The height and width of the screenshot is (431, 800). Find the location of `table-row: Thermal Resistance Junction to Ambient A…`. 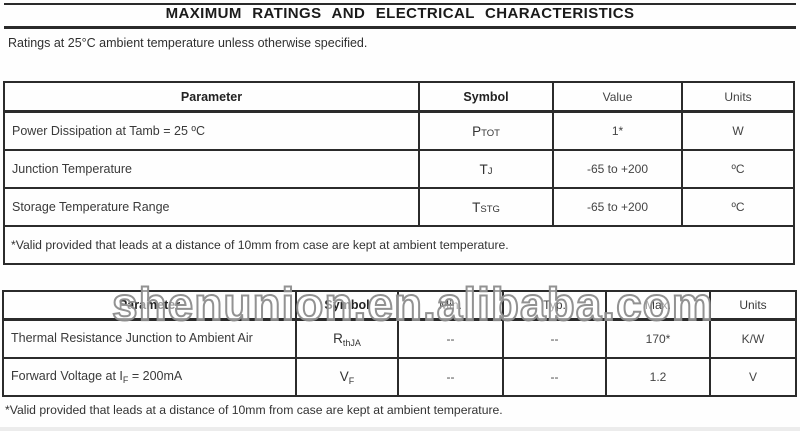

table-row: Thermal Resistance Junction to Ambient A… is located at coordinates (399, 338).